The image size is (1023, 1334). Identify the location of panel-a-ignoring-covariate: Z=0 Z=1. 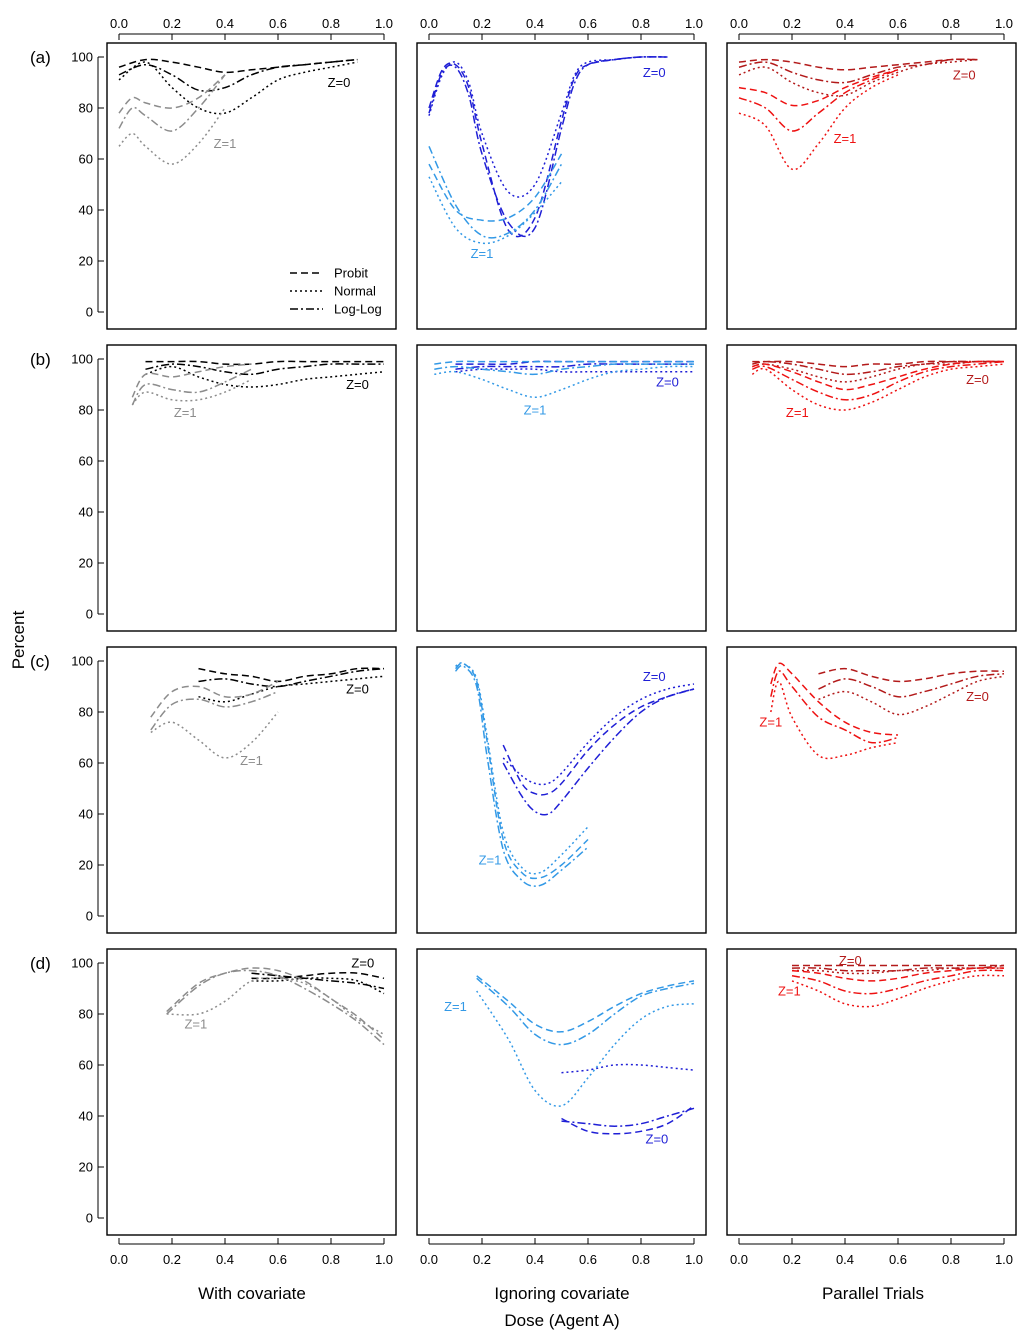
(548, 158).